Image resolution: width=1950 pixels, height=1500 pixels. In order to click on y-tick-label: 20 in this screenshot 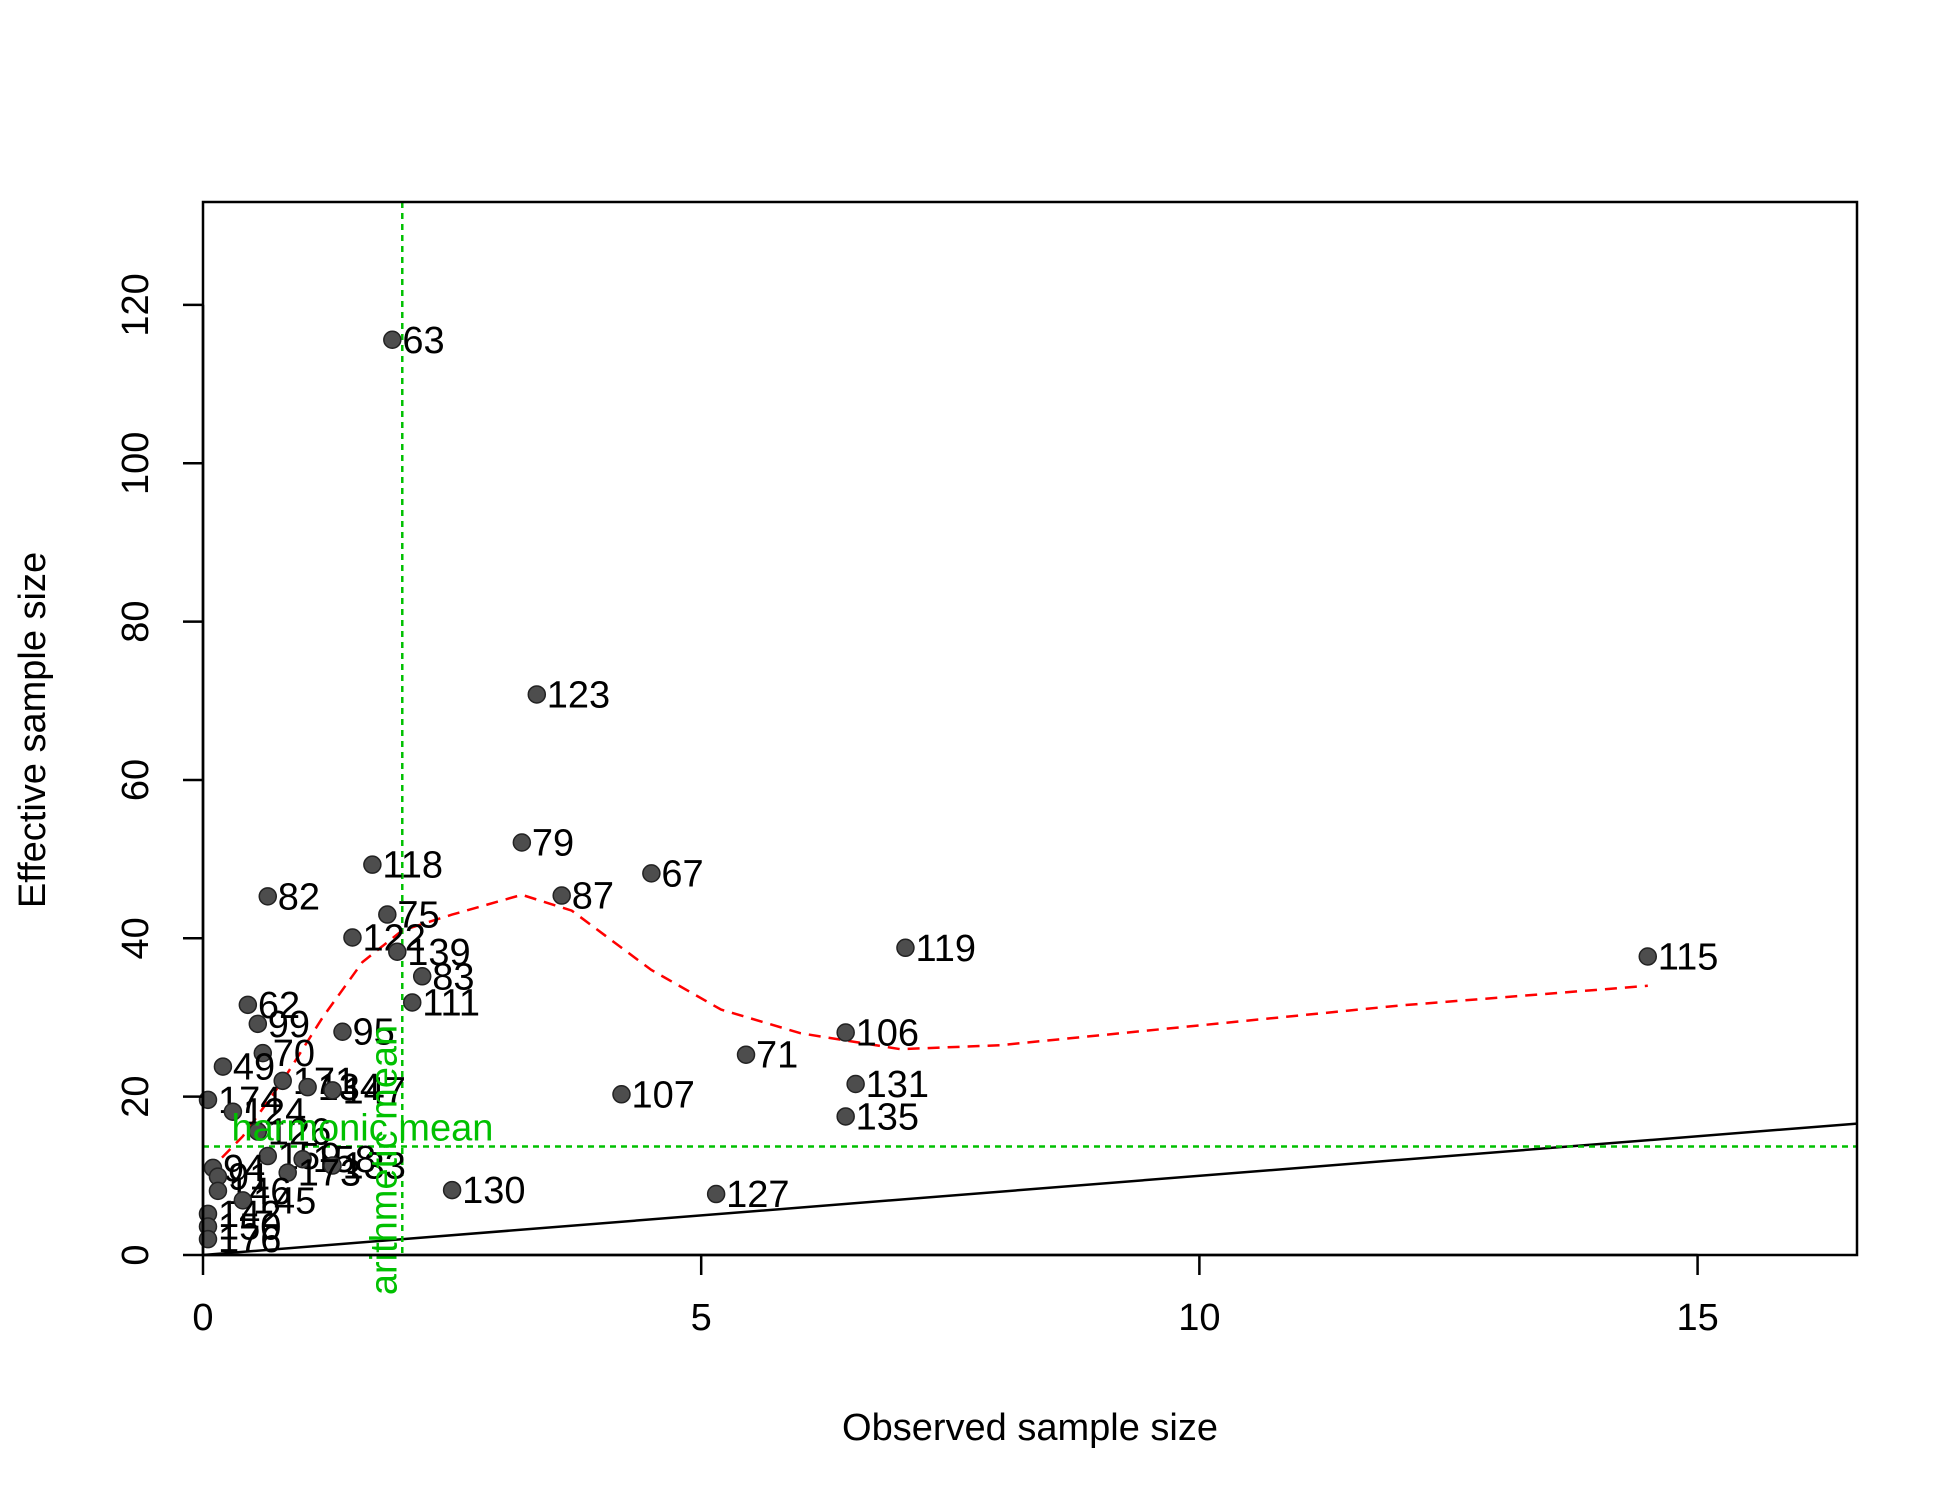, I will do `click(136, 1097)`.